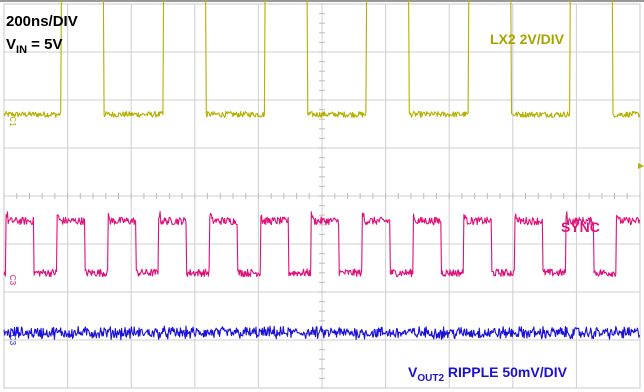 This screenshot has height=392, width=644. I want to click on vout2-ripple-series-label: VOUT2 RIPPLE 50mV/DIV, so click(488, 374).